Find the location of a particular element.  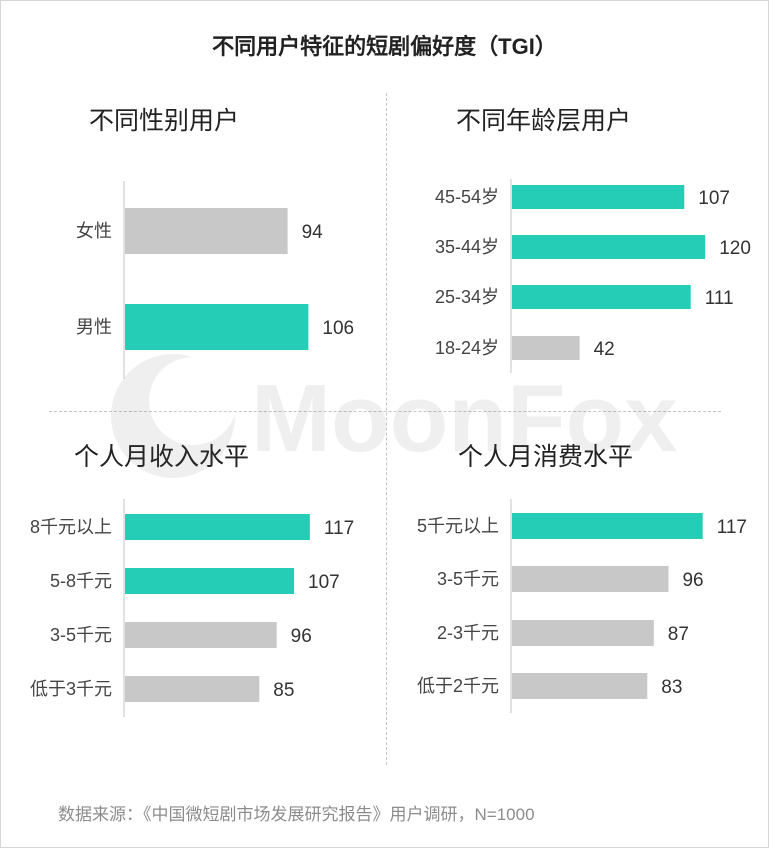

value-label: 42 is located at coordinates (604, 349).